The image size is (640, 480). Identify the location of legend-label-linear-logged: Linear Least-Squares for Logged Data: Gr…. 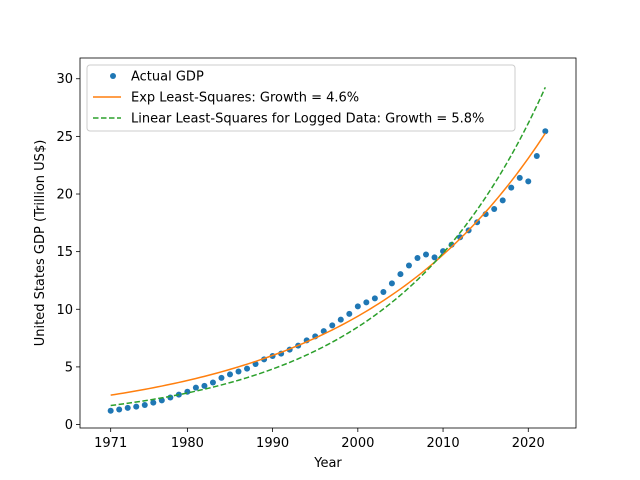
(307, 119).